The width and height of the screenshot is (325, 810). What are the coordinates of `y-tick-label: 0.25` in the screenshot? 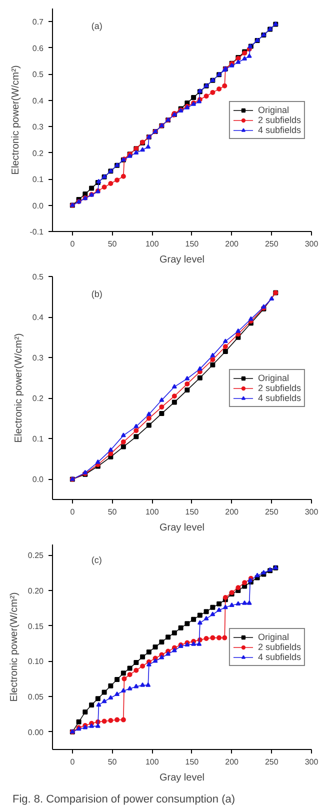 It's located at (36, 555).